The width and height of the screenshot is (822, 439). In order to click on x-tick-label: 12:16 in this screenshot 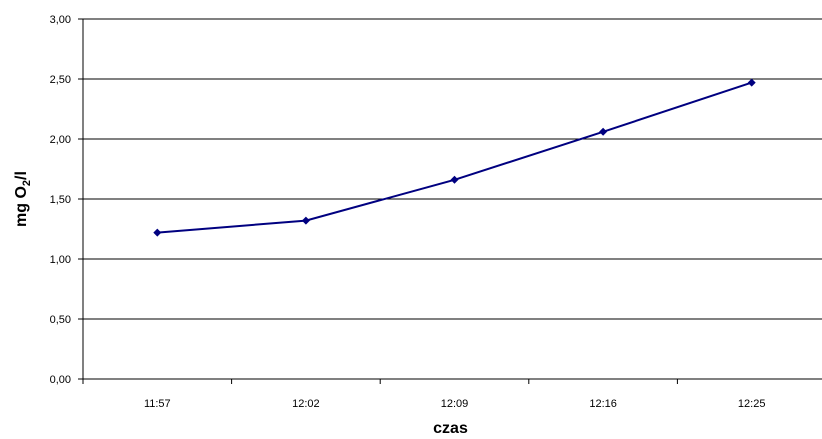, I will do `click(603, 404)`.